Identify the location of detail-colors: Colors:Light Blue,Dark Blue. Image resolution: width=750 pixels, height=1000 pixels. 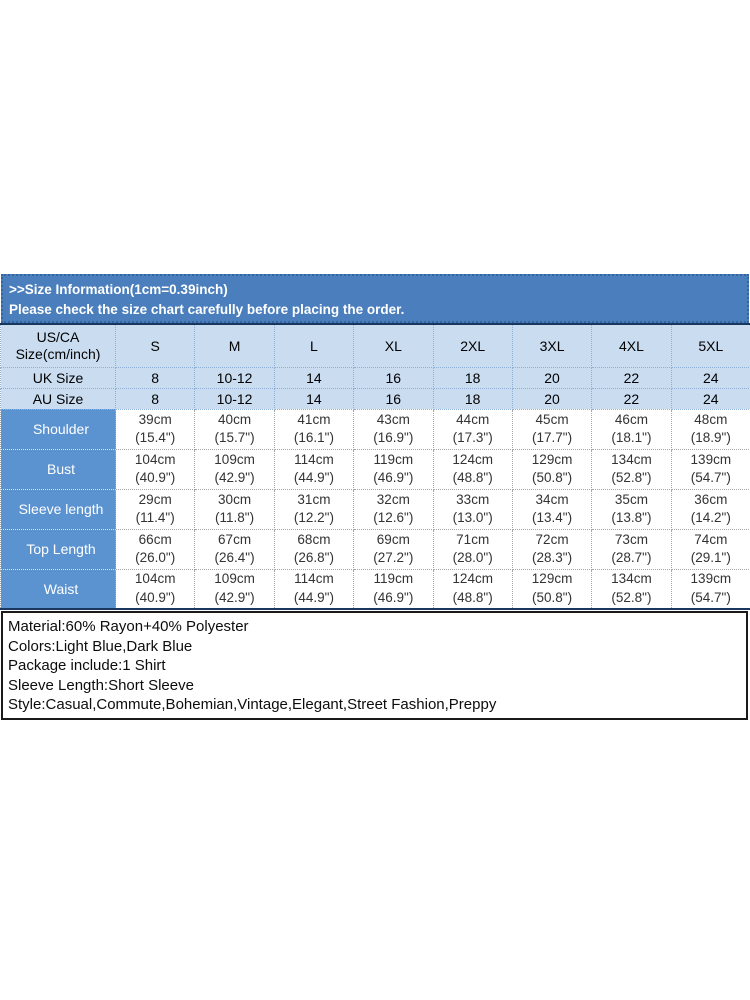
(100, 646).